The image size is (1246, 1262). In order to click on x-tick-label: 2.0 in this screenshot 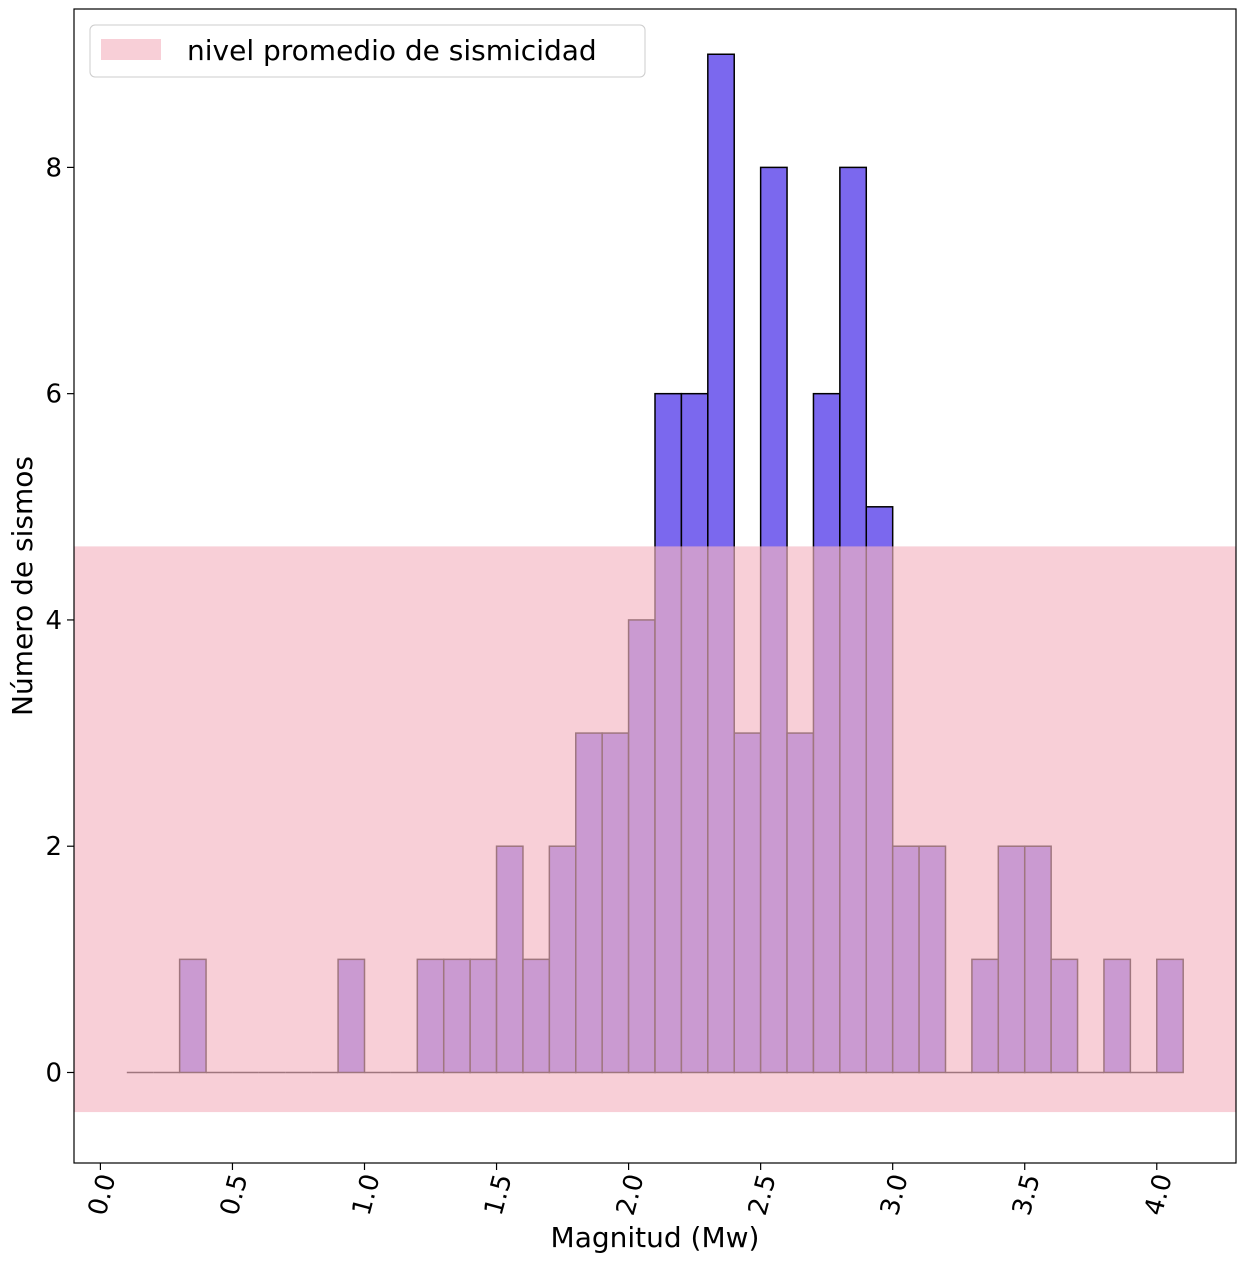, I will do `click(631, 1195)`.